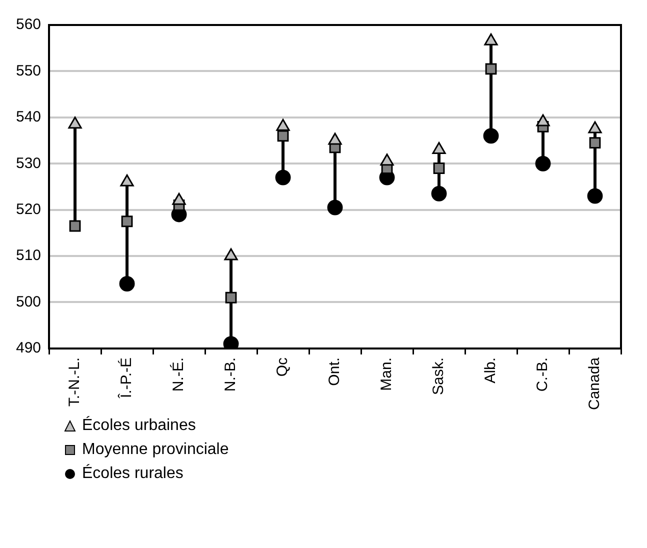 The image size is (647, 548). What do you see at coordinates (126, 378) in the screenshot?
I see `x-tick-label: Î.-P.-É` at bounding box center [126, 378].